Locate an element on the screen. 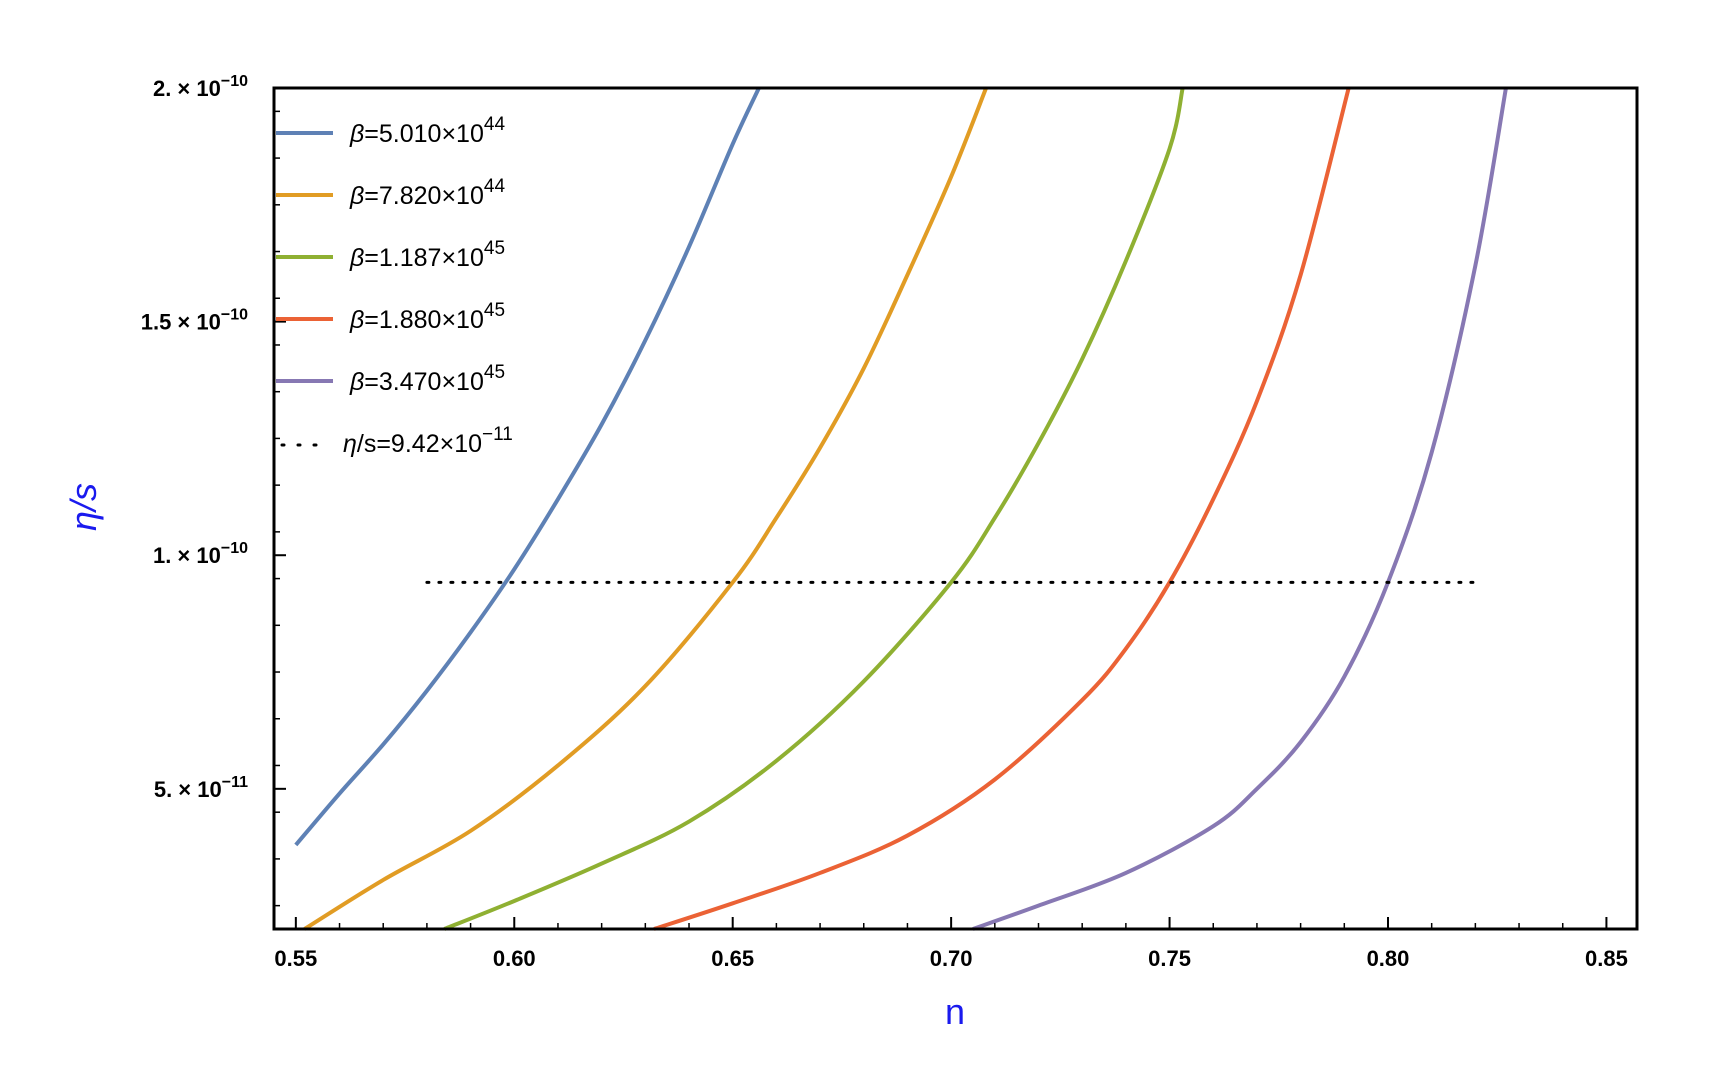 Image resolution: width=1710 pixels, height=1074 pixels. x-tick-label: 0.55 is located at coordinates (295, 958).